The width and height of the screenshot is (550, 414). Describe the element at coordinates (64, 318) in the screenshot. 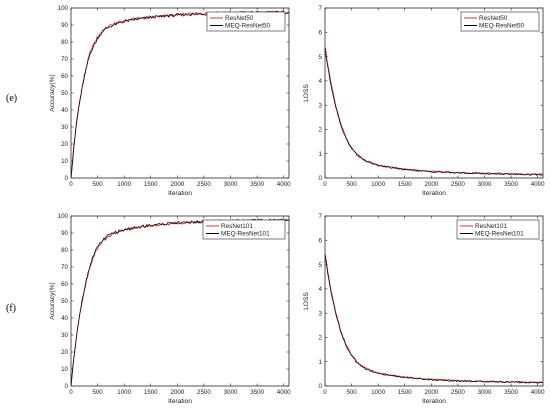

I see `y-tick-label: 40` at that location.